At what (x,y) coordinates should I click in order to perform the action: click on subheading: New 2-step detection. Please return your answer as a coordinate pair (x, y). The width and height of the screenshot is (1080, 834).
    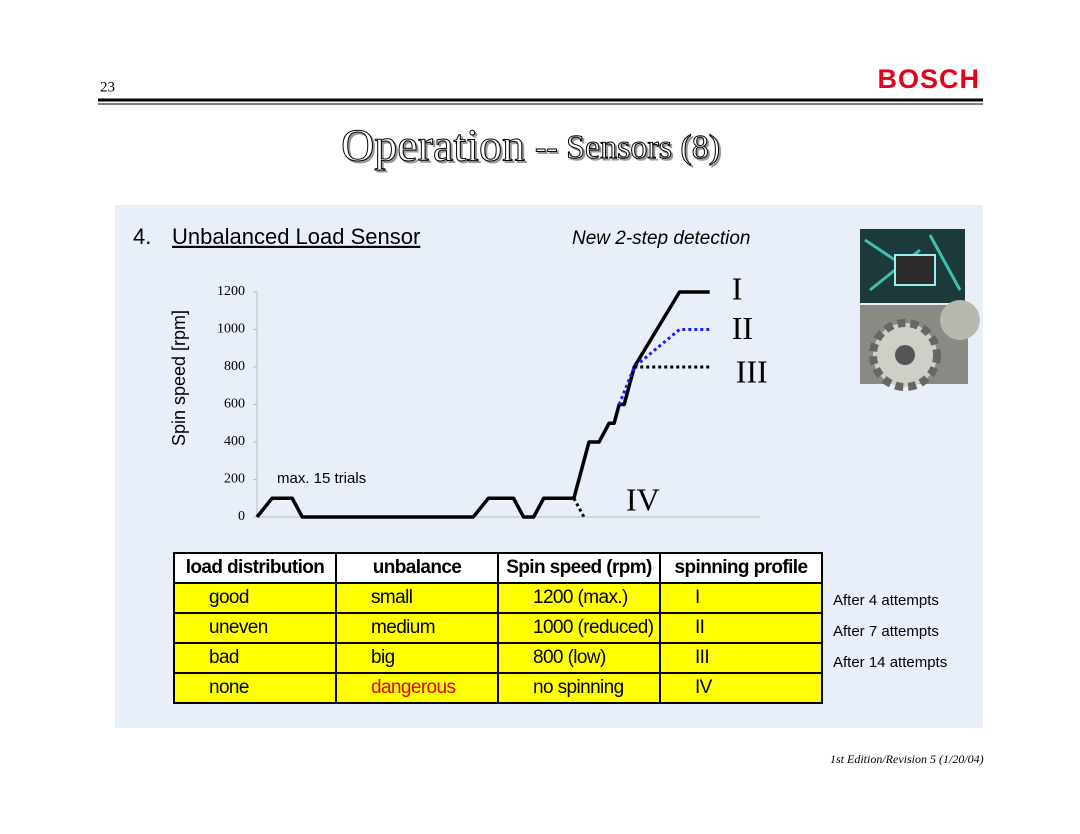
    Looking at the image, I should click on (661, 238).